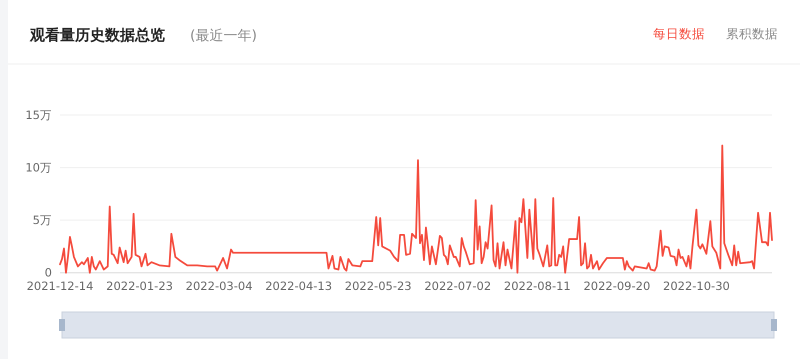  What do you see at coordinates (139, 286) in the screenshot?
I see `x-tick-label: 2022-01-23` at bounding box center [139, 286].